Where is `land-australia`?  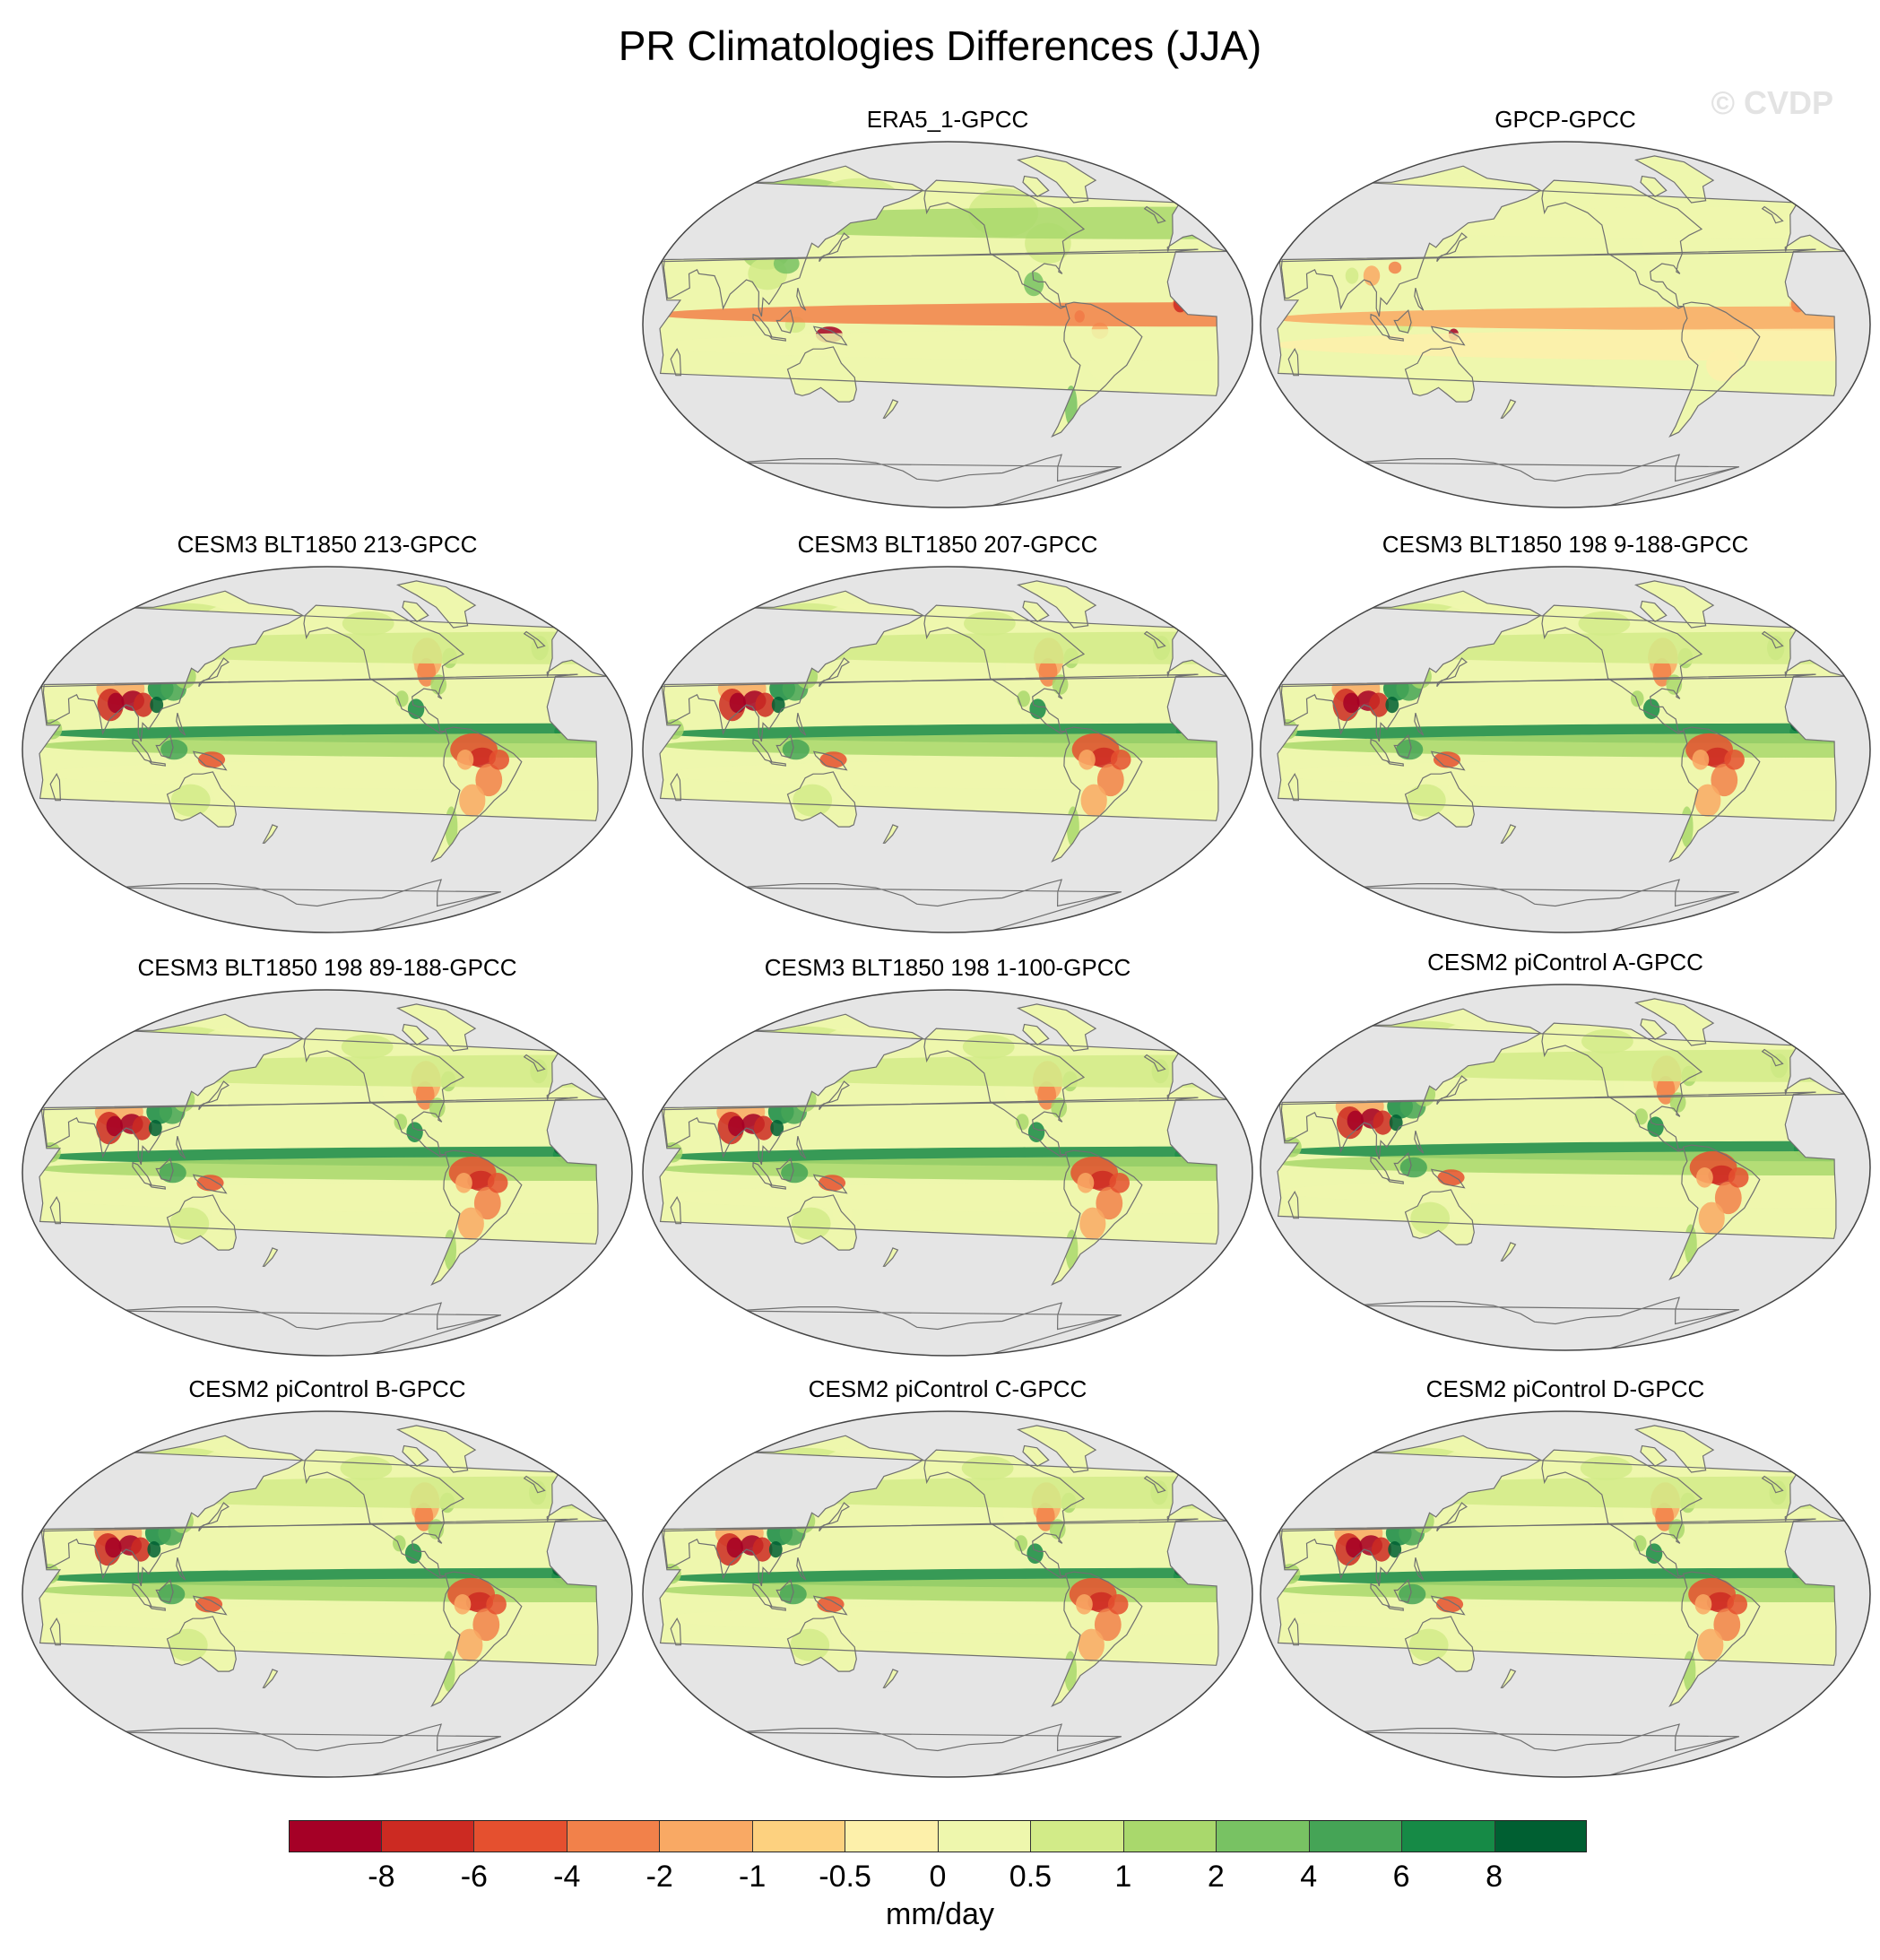 land-australia is located at coordinates (1440, 374).